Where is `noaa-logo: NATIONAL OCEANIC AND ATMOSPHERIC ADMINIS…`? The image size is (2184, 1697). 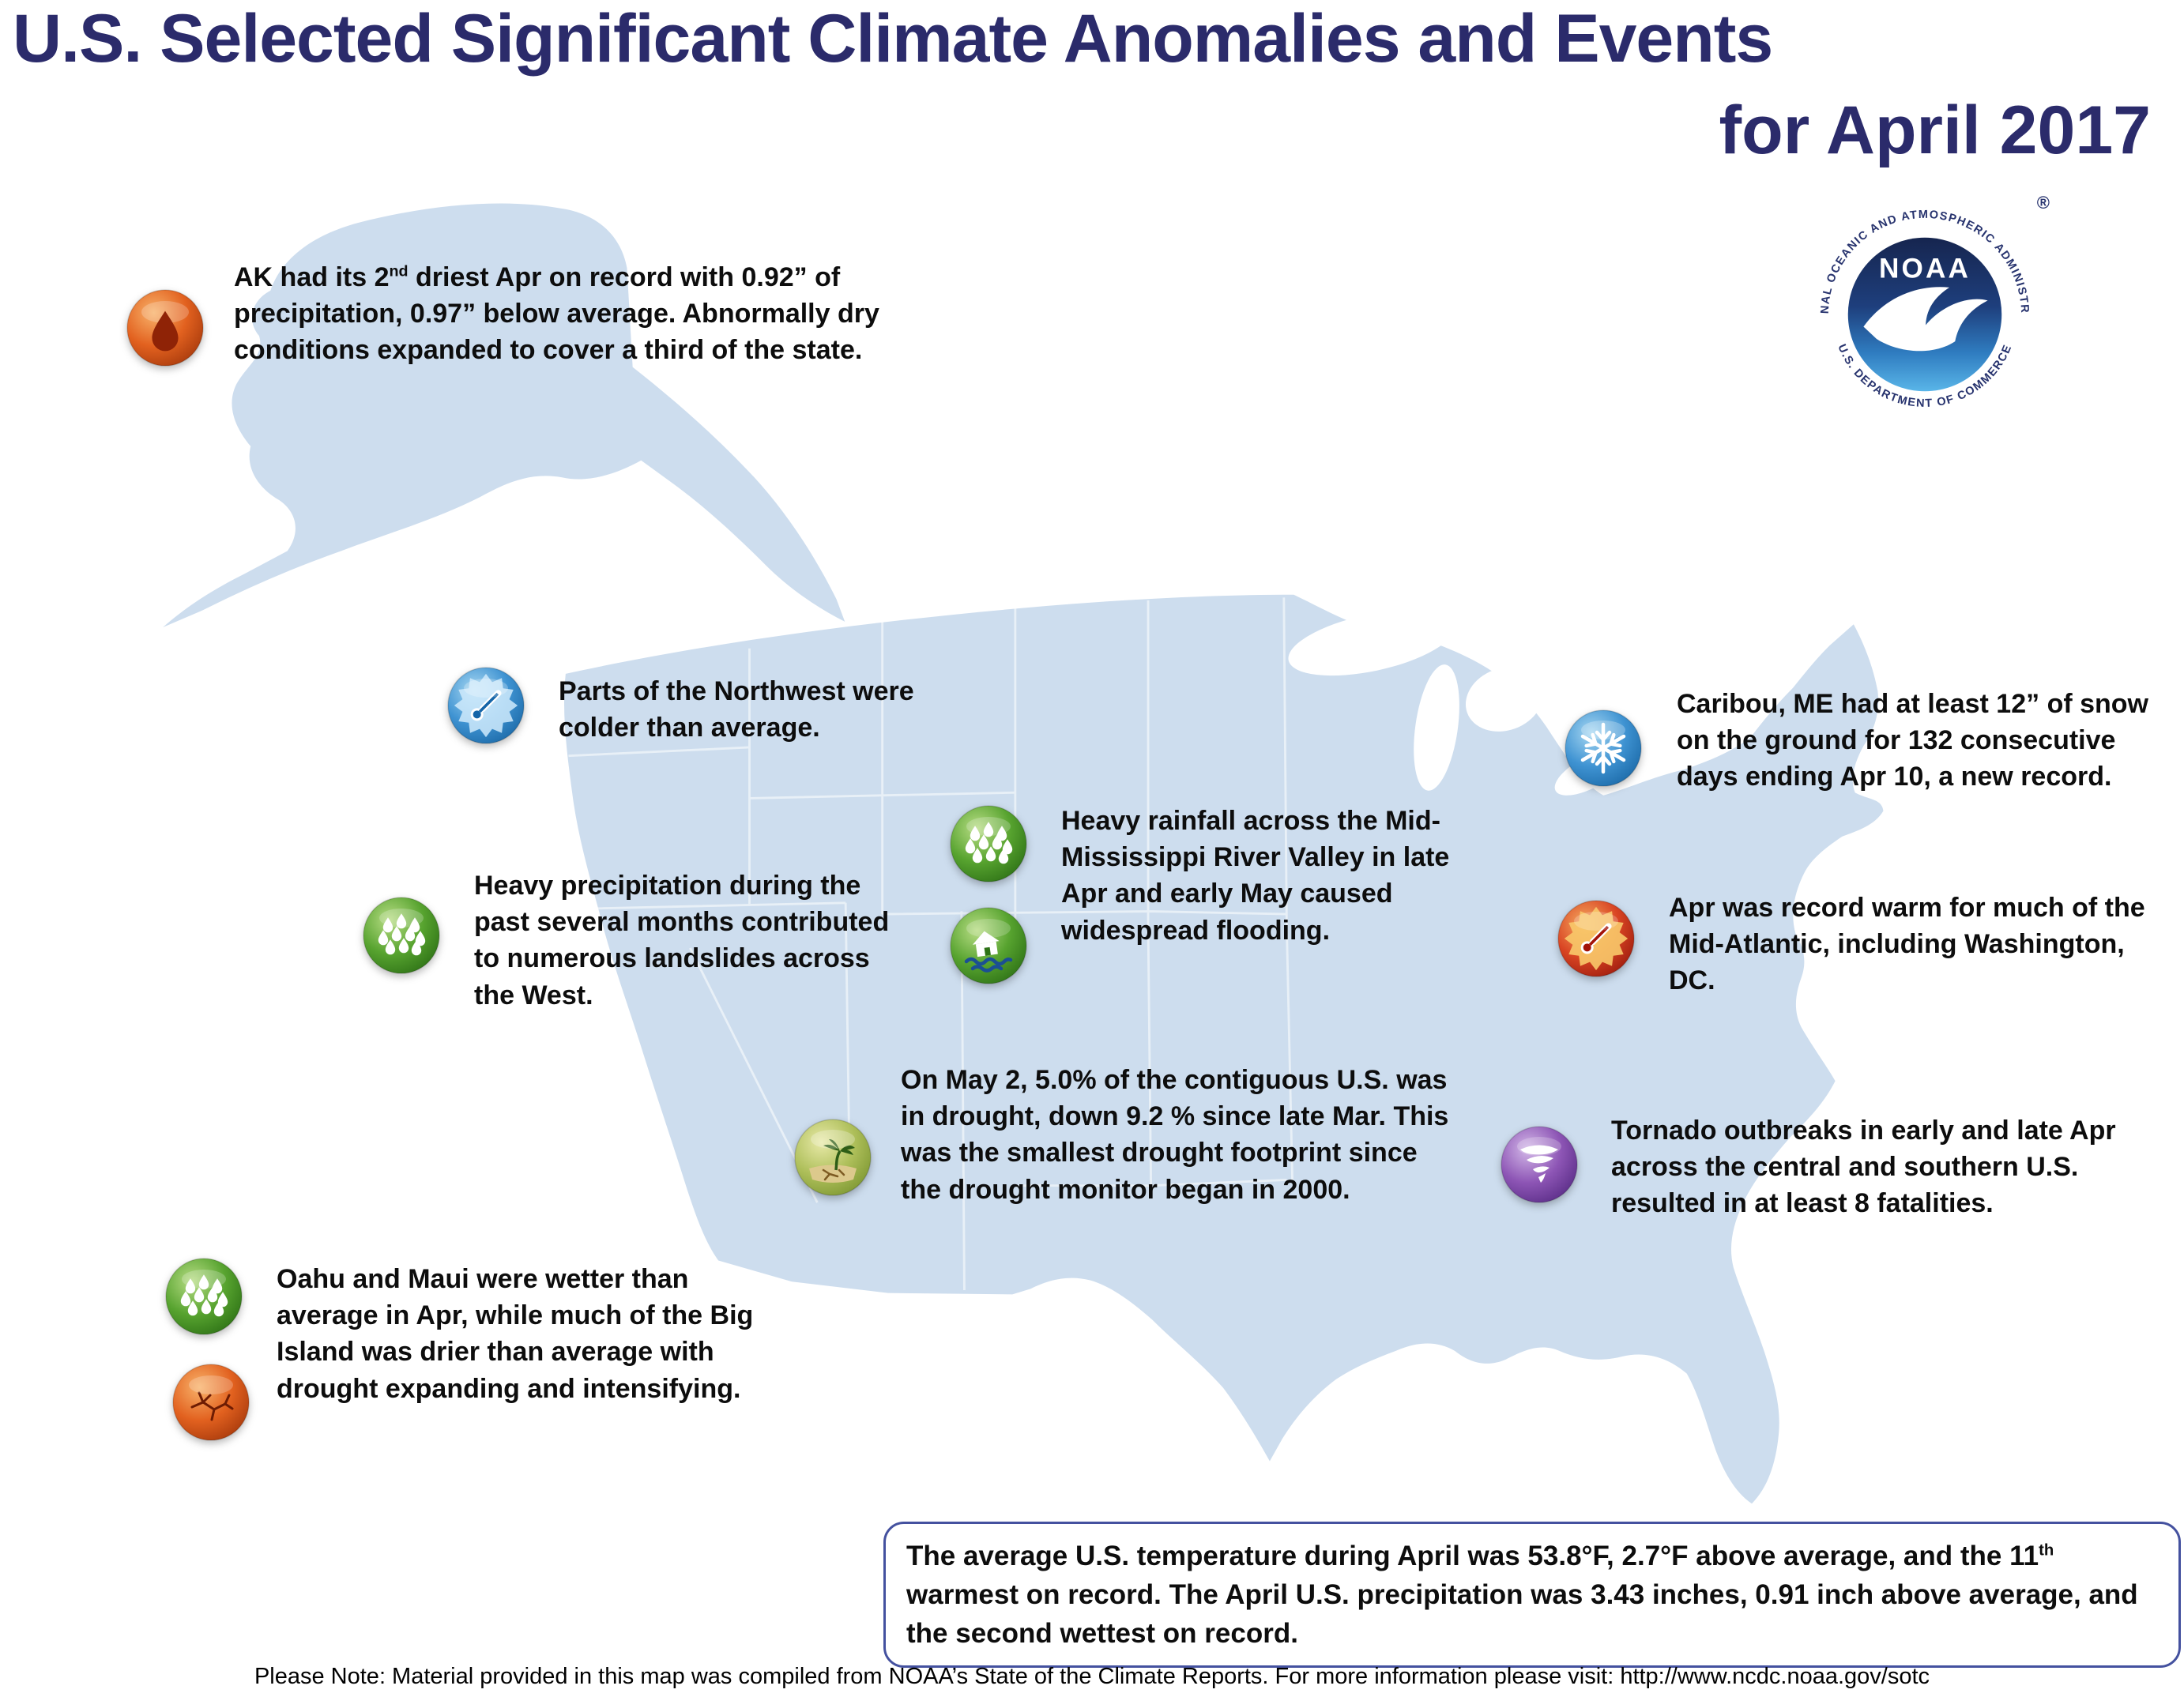 noaa-logo: NATIONAL OCEANIC AND ATMOSPHERIC ADMINIS… is located at coordinates (1926, 309).